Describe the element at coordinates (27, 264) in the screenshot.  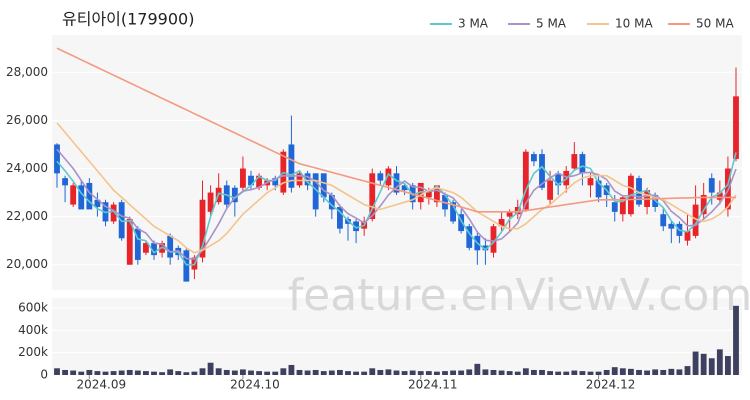
I see `y-tick-label: 20,000` at that location.